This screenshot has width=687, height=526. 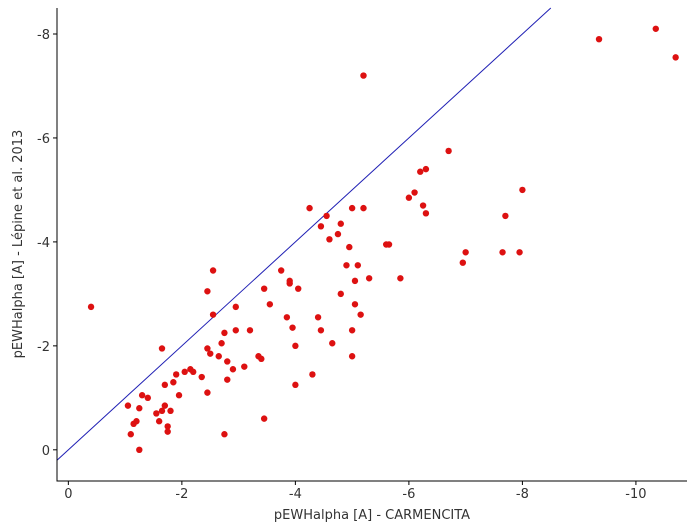 I want to click on x-tick-label: -6, so click(x=408, y=494).